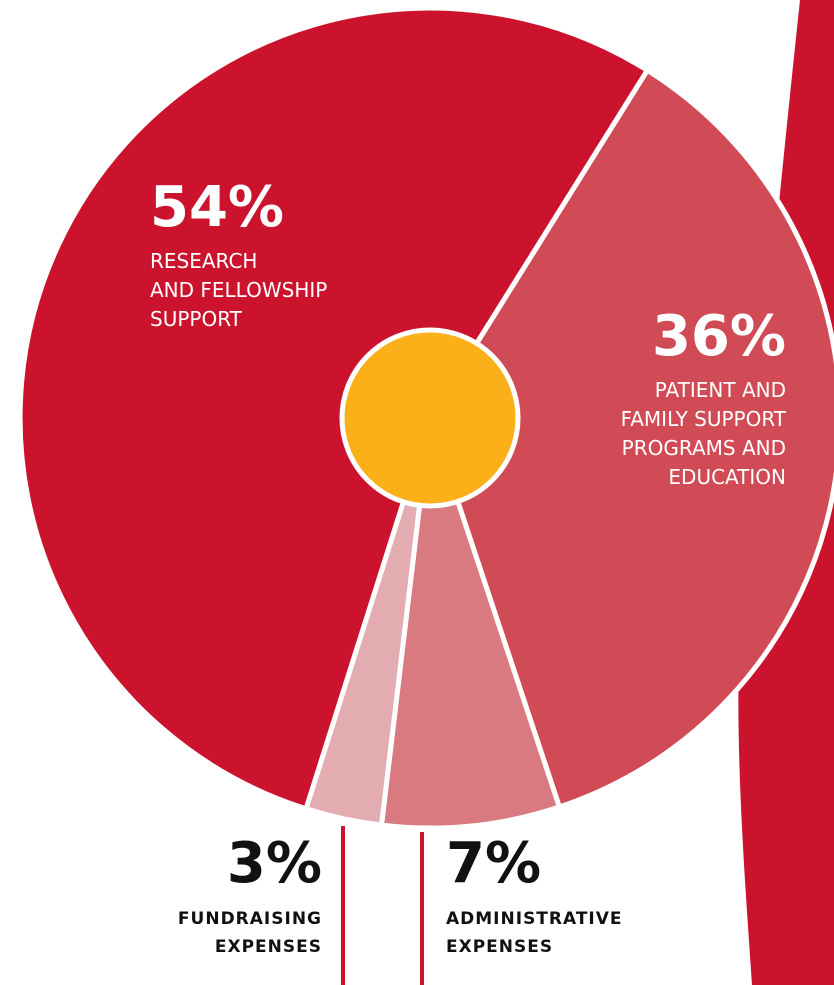 This screenshot has width=834, height=985. I want to click on administrative-category-label-line: ADMINISTRATIVE, so click(534, 919).